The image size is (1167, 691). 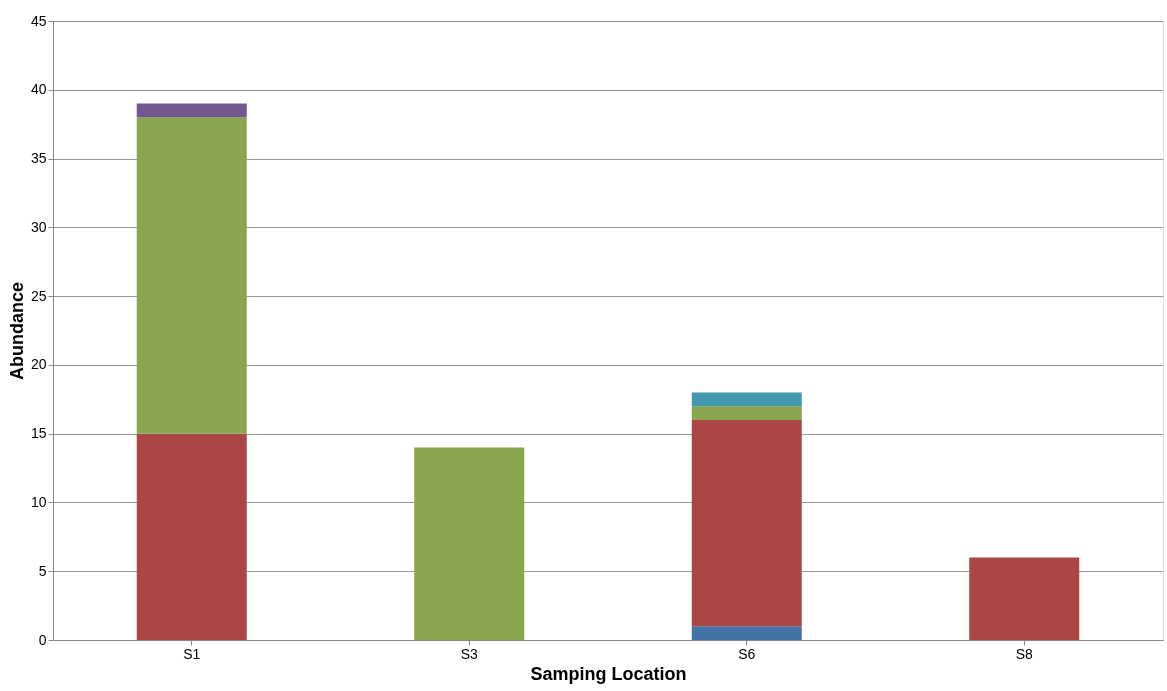 What do you see at coordinates (608, 673) in the screenshot?
I see `x-axis-title: Samping Location` at bounding box center [608, 673].